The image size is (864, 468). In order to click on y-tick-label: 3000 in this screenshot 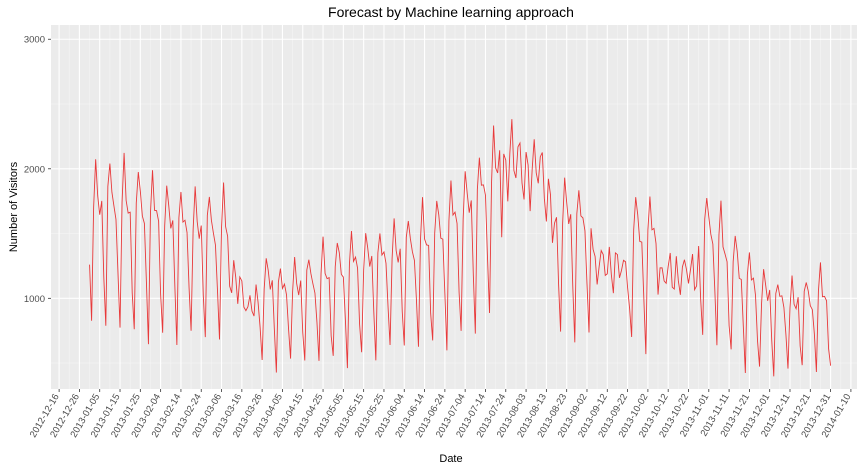, I will do `click(34, 40)`.